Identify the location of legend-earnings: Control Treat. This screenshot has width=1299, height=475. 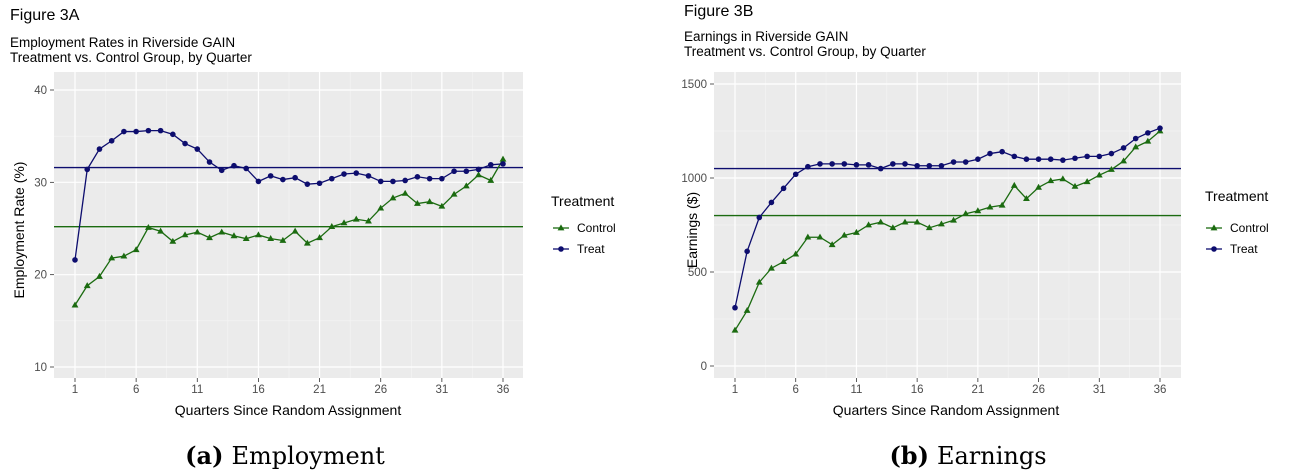
(1237, 238).